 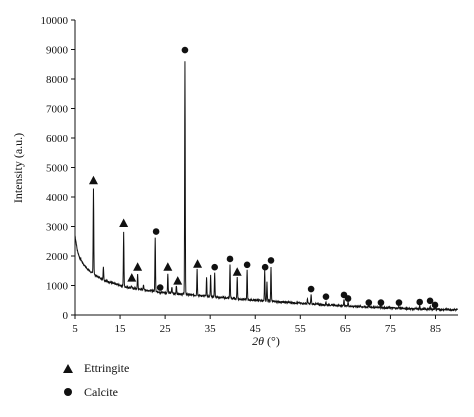 What do you see at coordinates (211, 329) in the screenshot?
I see `x-tick-label: 35` at bounding box center [211, 329].